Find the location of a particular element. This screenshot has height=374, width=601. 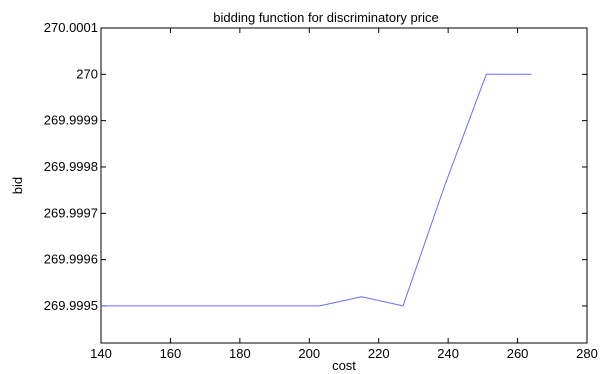

x-tick-label: 220 is located at coordinates (379, 353).